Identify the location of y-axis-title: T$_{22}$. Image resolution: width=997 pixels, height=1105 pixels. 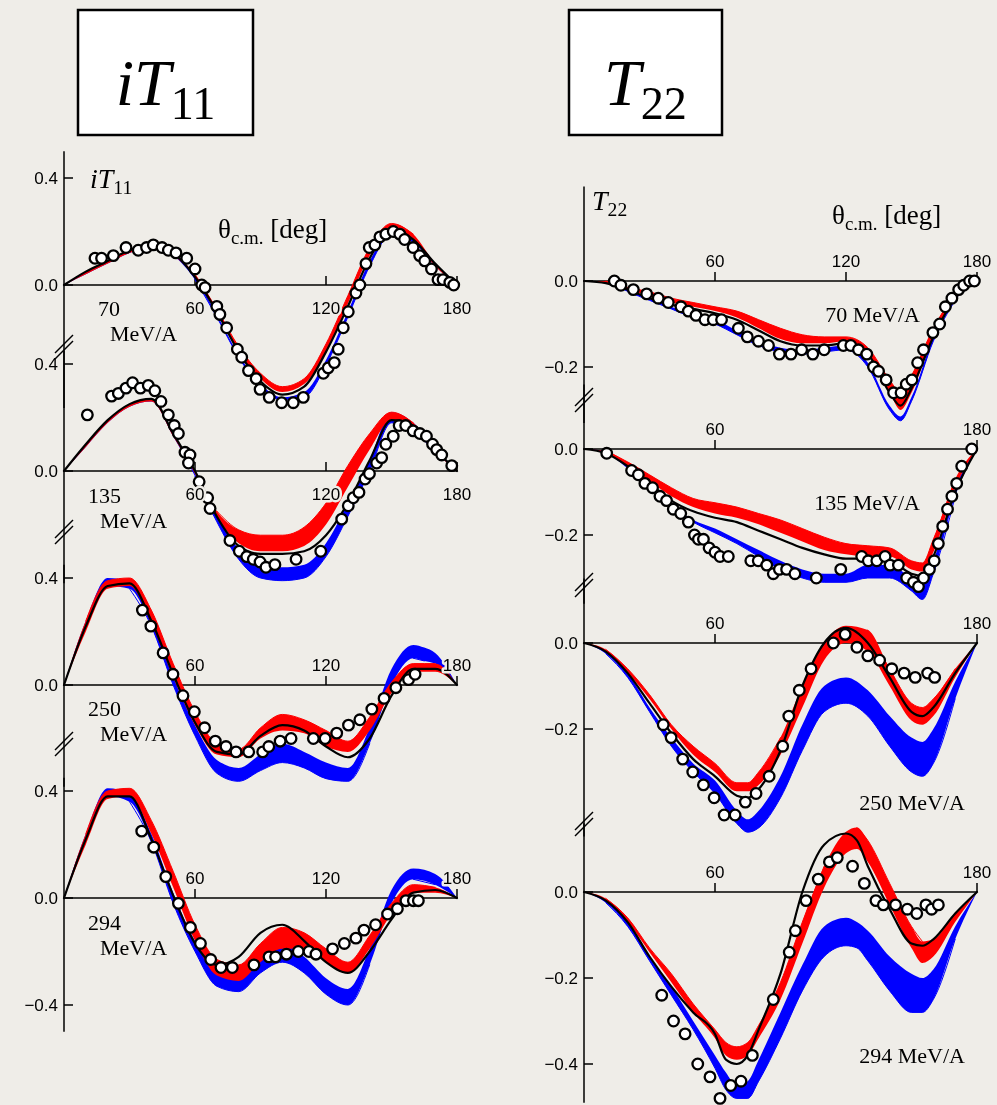
(610, 202).